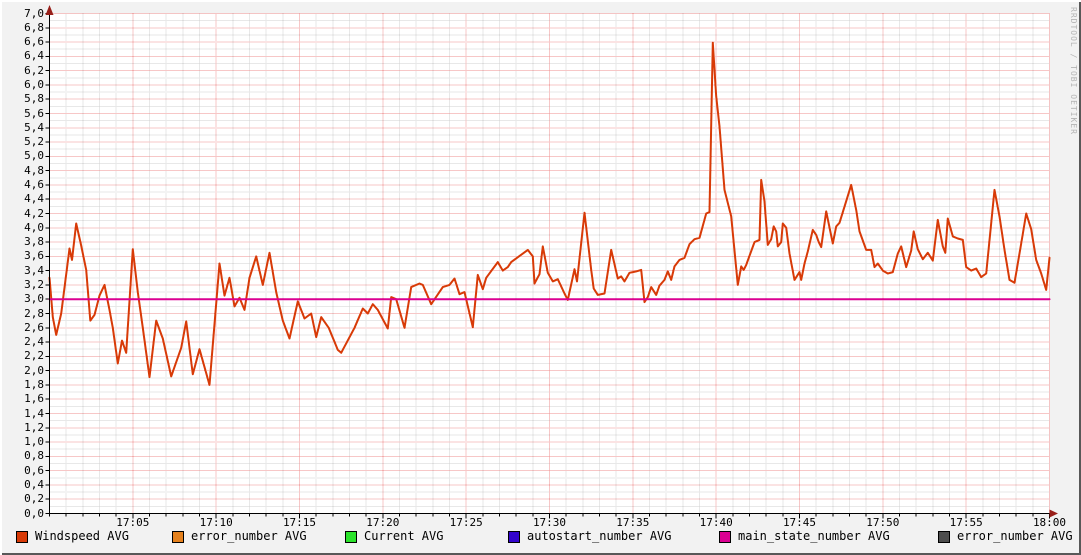 Image resolution: width=1081 pixels, height=555 pixels. Describe the element at coordinates (1049, 522) in the screenshot. I see `x-tick-label: 18:00` at that location.